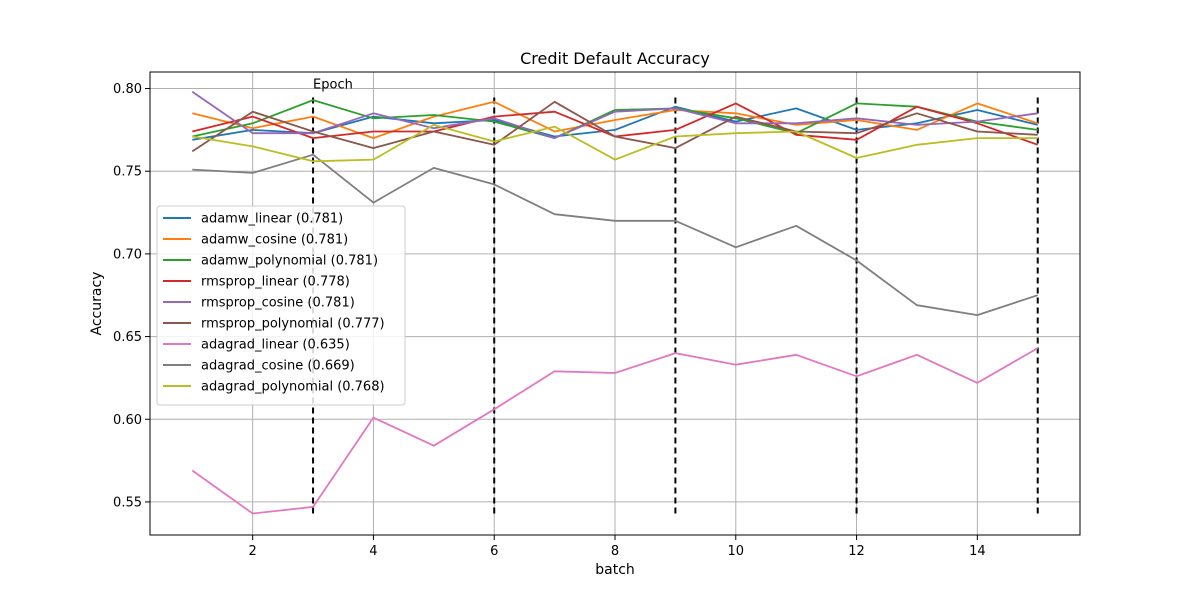  What do you see at coordinates (278, 303) in the screenshot?
I see `legend-entry: rmsprop_cosine (0.781)` at bounding box center [278, 303].